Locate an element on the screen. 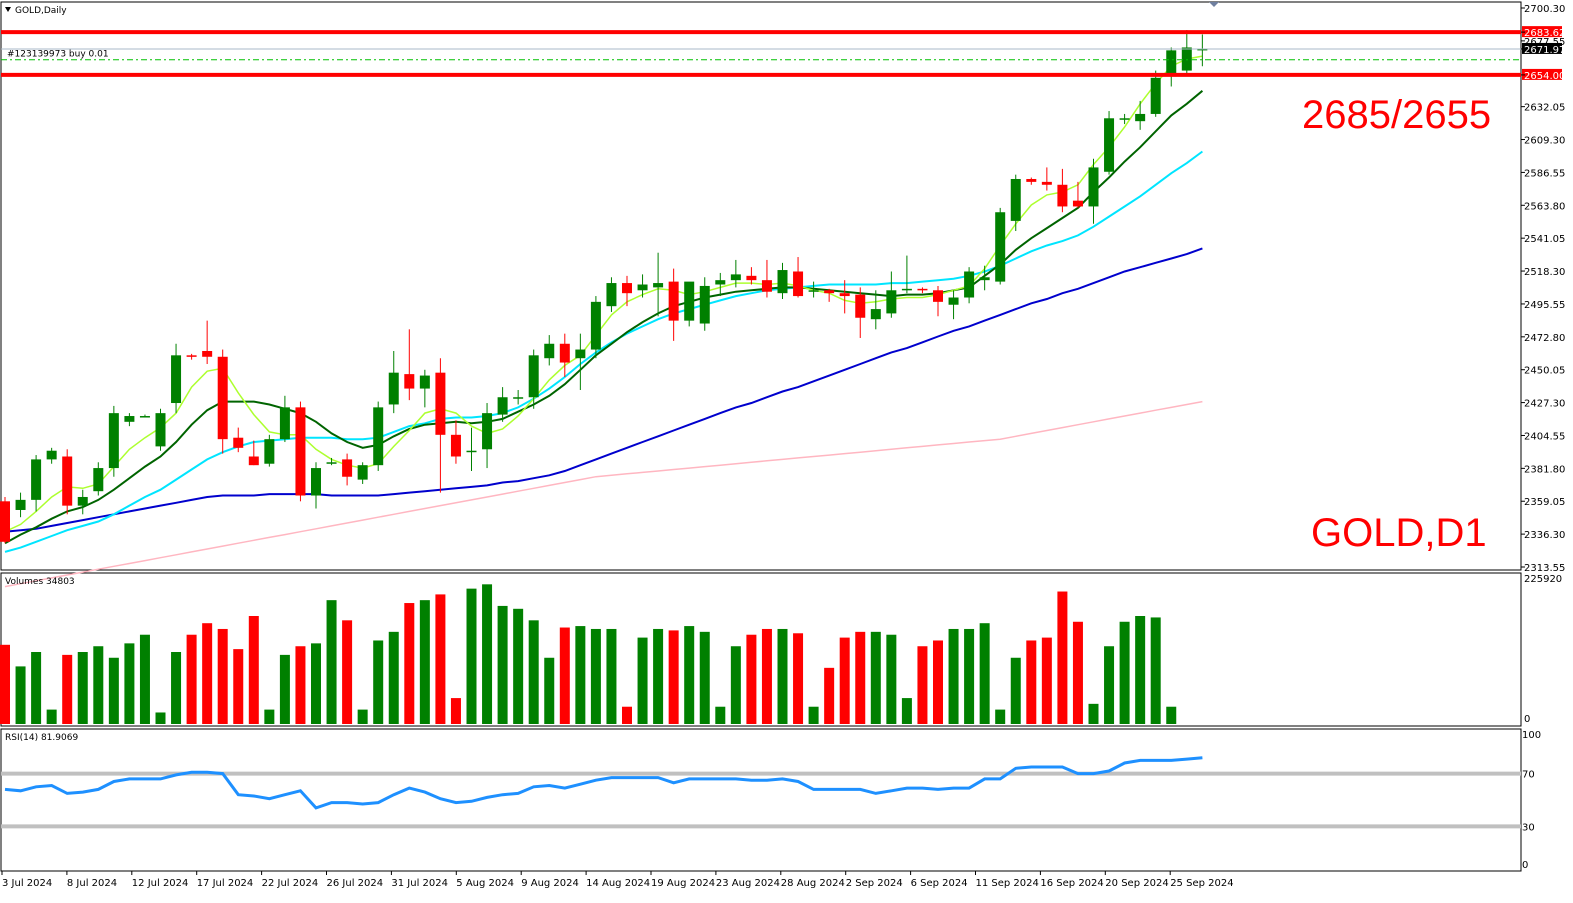  price-tick-badge is located at coordinates (1542, 74).